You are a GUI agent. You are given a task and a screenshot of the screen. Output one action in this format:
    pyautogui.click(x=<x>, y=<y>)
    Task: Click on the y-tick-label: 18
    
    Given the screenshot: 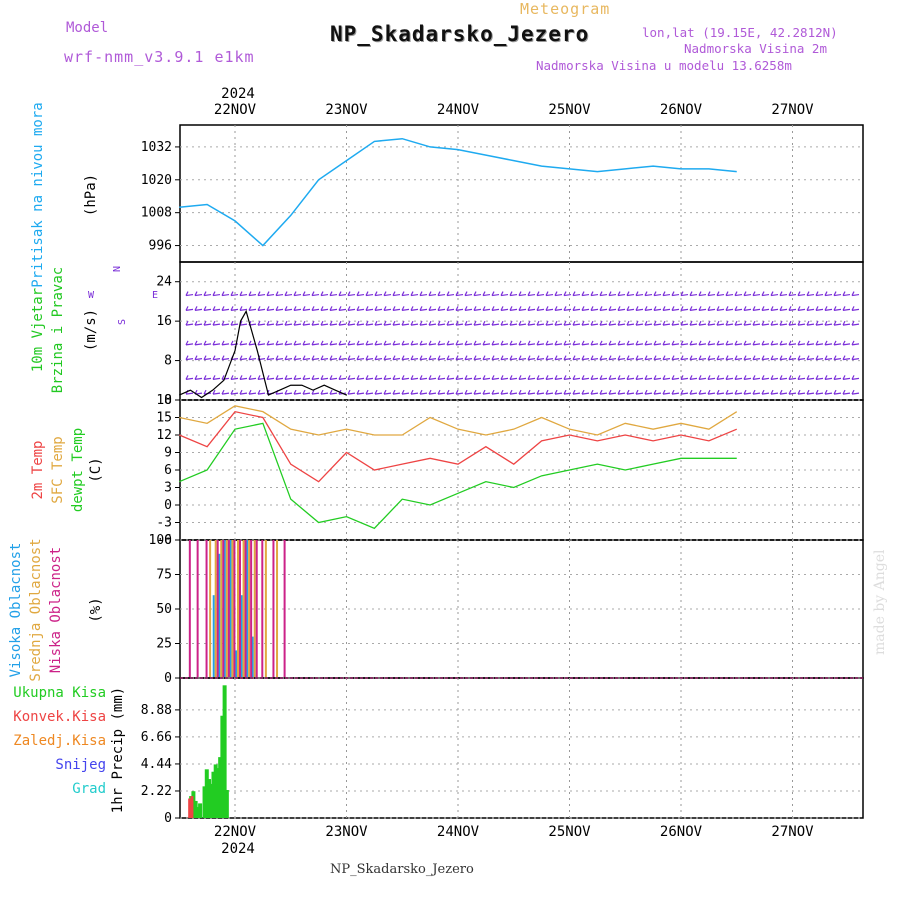 What is the action you would take?
    pyautogui.click(x=164, y=400)
    